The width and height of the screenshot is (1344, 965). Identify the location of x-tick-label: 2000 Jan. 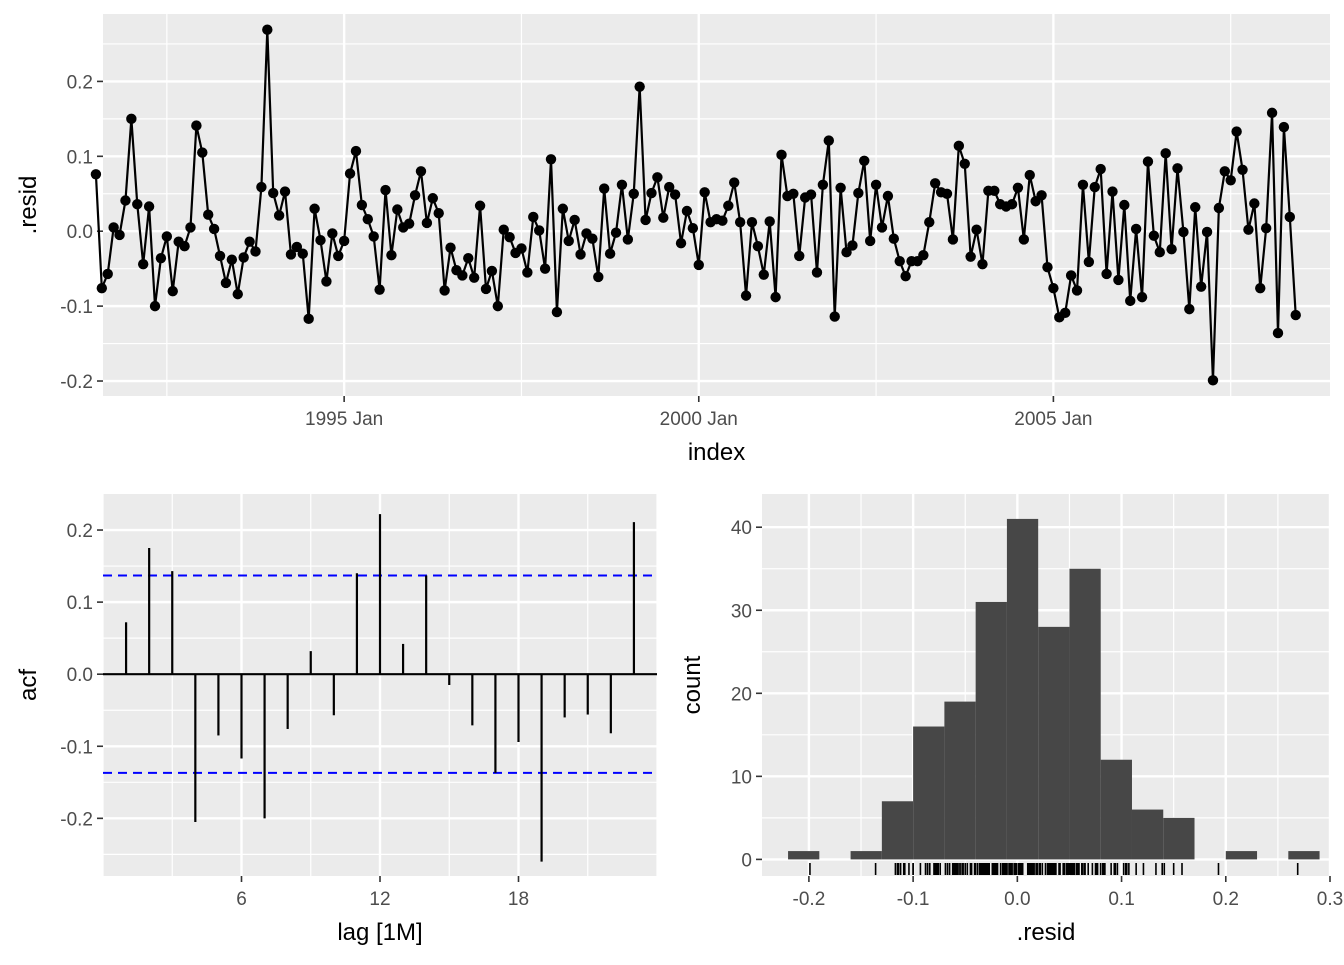
(699, 419).